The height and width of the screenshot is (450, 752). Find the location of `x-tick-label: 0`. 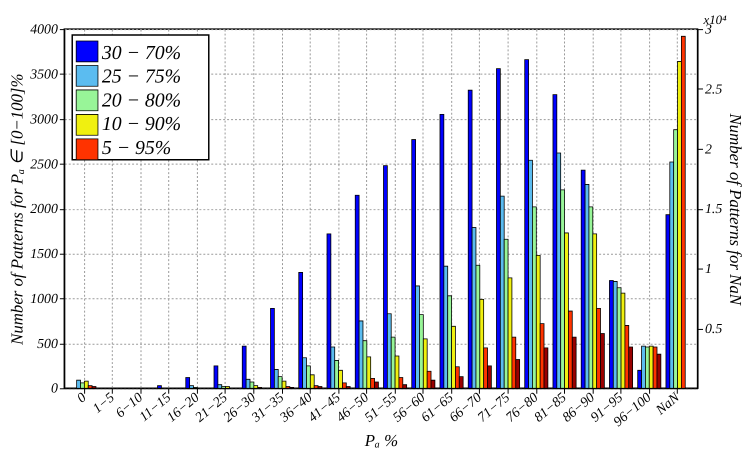

x-tick-label: 0 is located at coordinates (81, 398).